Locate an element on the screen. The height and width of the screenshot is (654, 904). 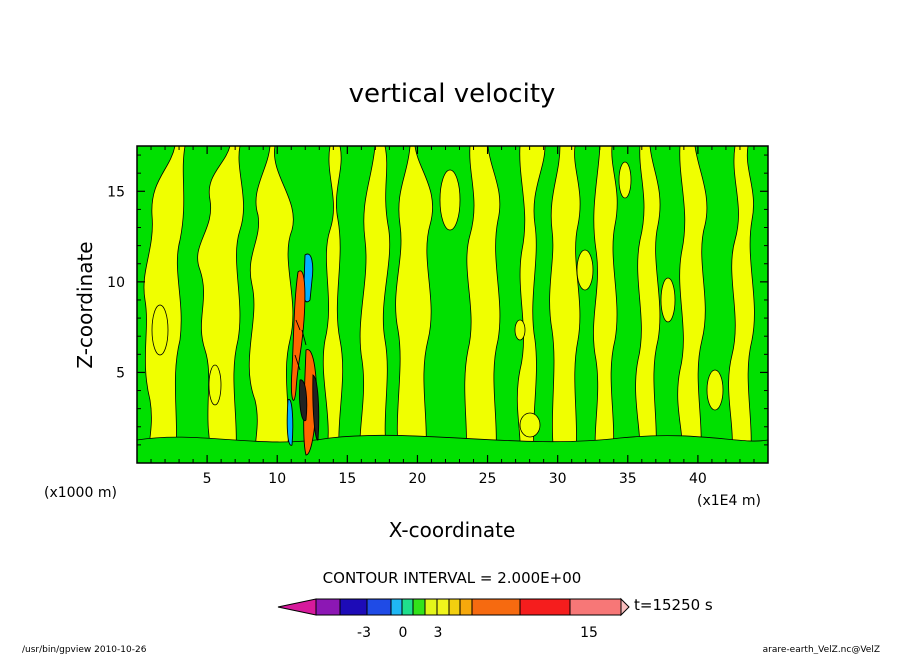
y-tick-label: 5 is located at coordinates (120, 373).